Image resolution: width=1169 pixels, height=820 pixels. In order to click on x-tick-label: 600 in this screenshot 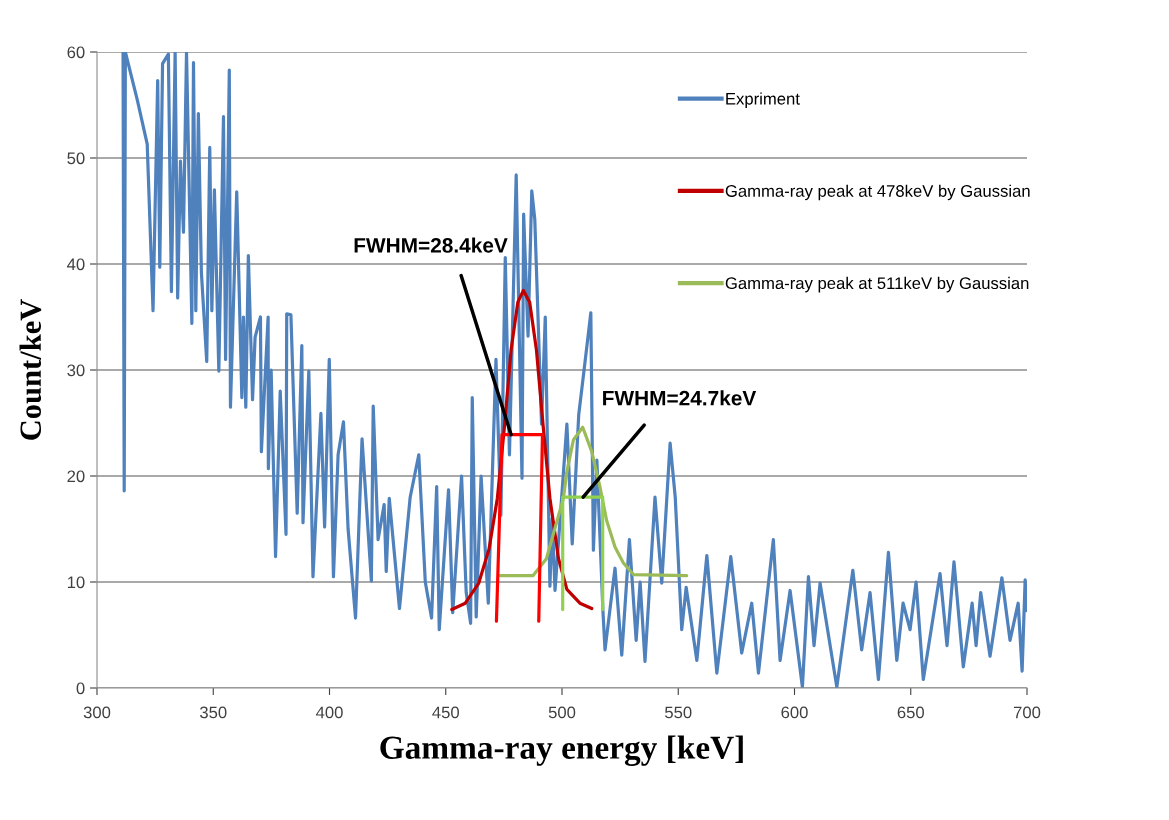, I will do `click(794, 712)`.